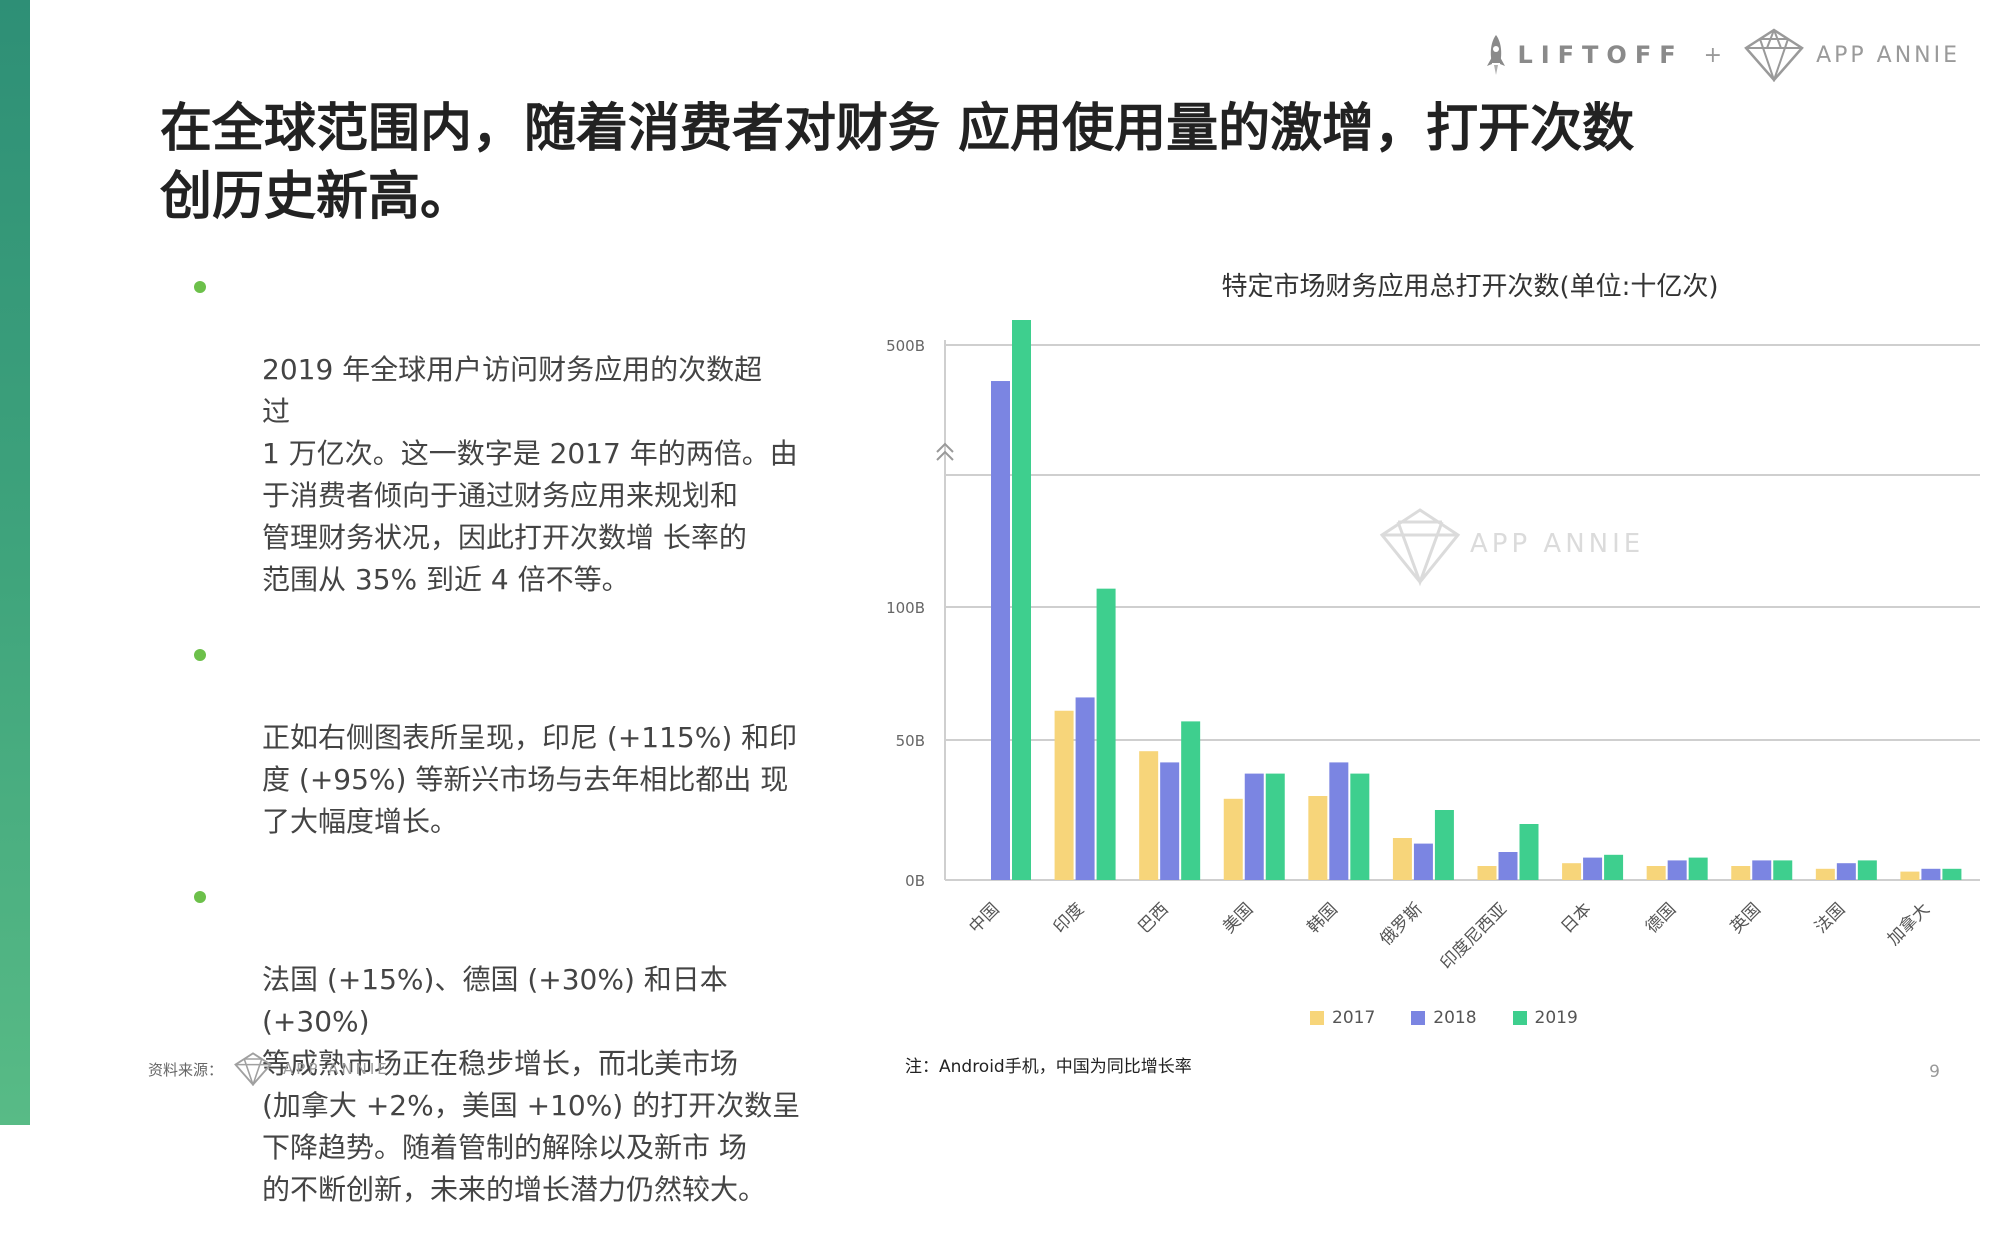 The height and width of the screenshot is (1243, 2000). Describe the element at coordinates (186, 1069) in the screenshot. I see `source-label: 资料来源：` at that location.